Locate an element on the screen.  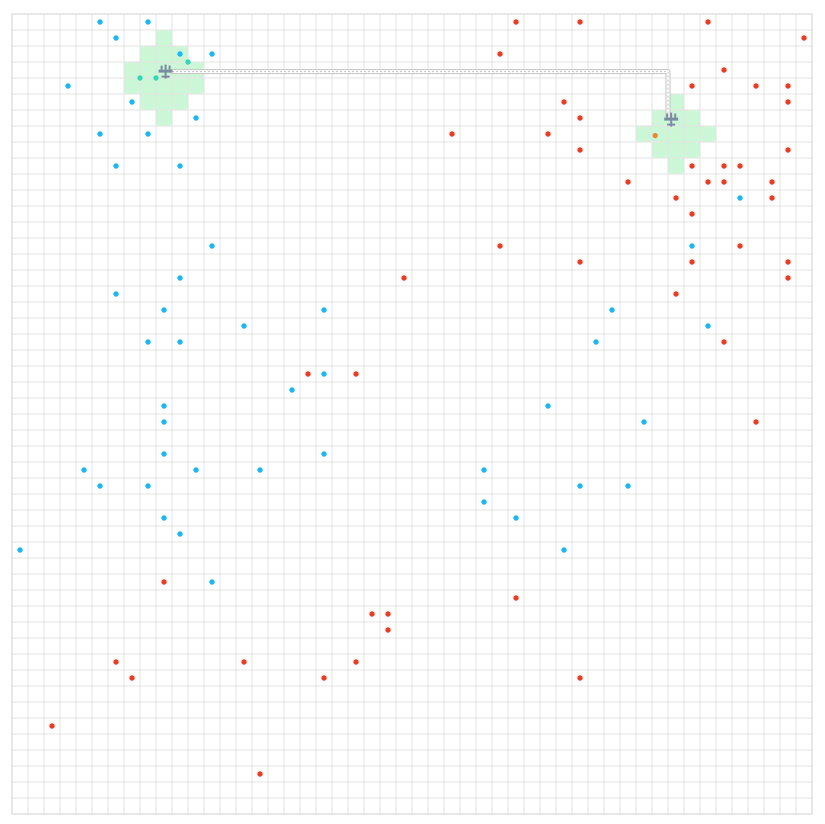
path-dash is located at coordinates (420, 94).